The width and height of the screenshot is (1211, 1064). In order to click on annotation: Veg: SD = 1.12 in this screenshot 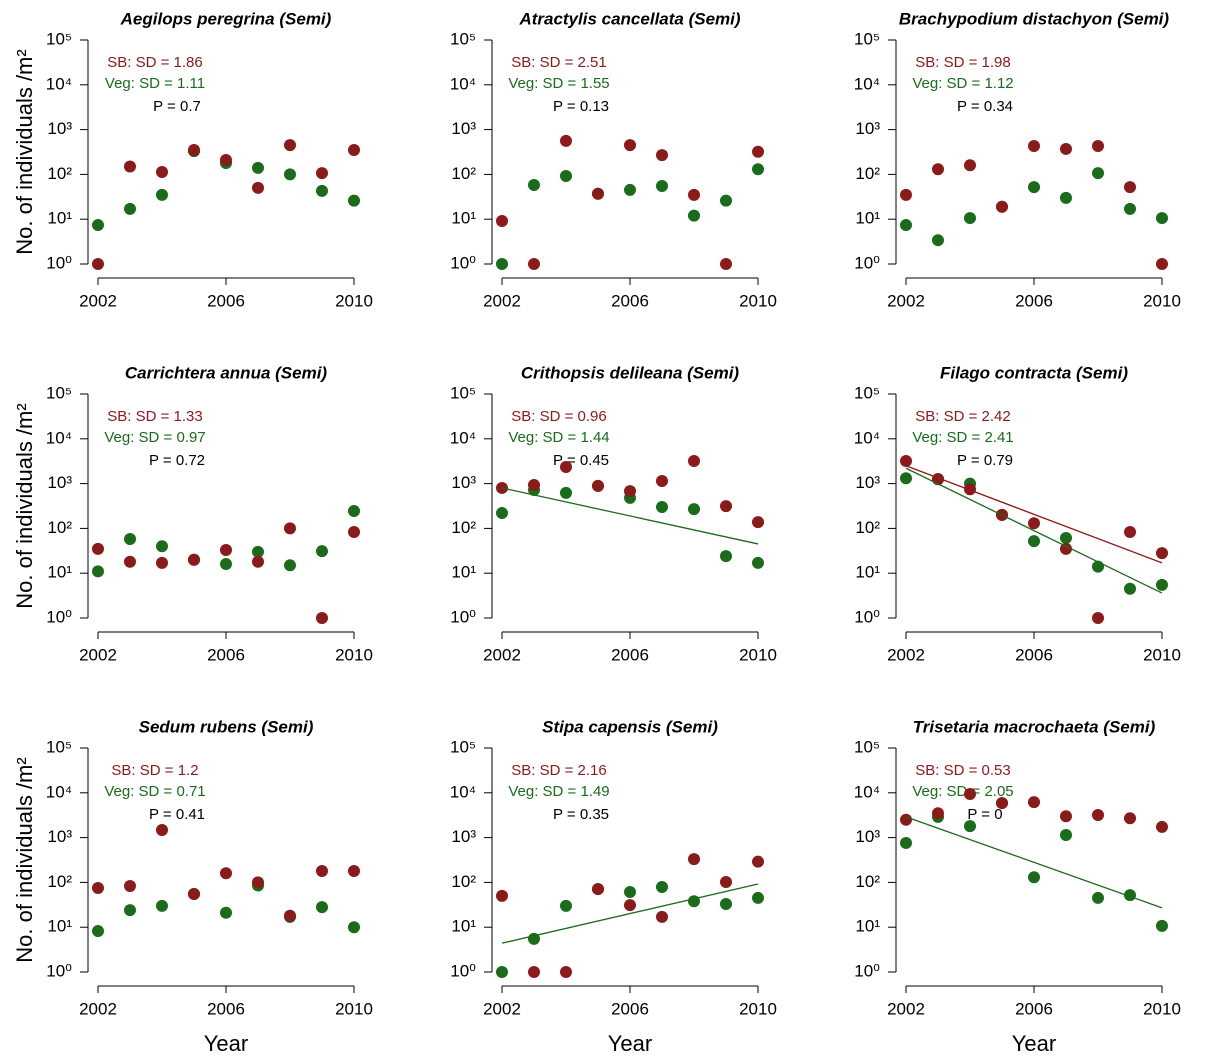, I will do `click(962, 83)`.